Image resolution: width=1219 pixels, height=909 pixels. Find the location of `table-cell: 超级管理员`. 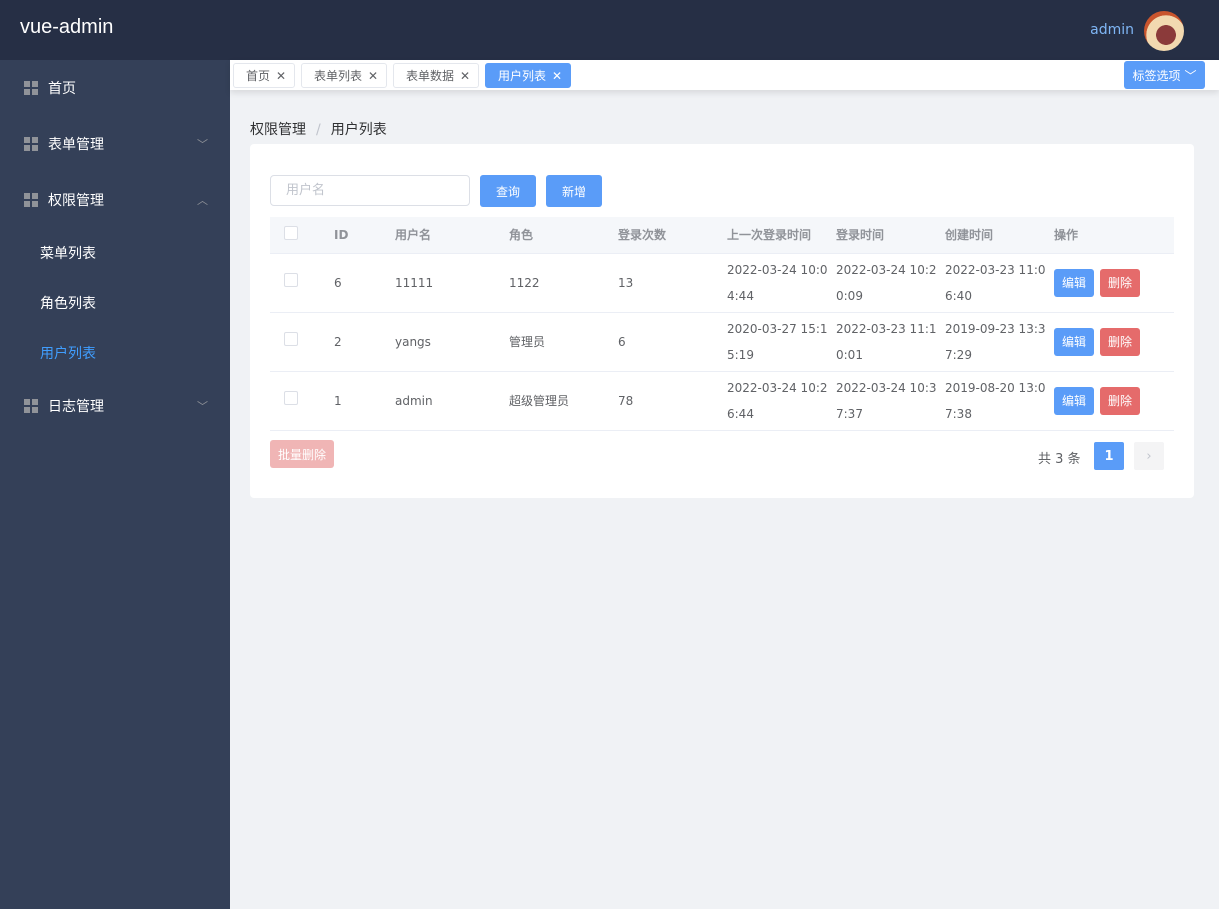

table-cell: 超级管理员 is located at coordinates (563, 401).